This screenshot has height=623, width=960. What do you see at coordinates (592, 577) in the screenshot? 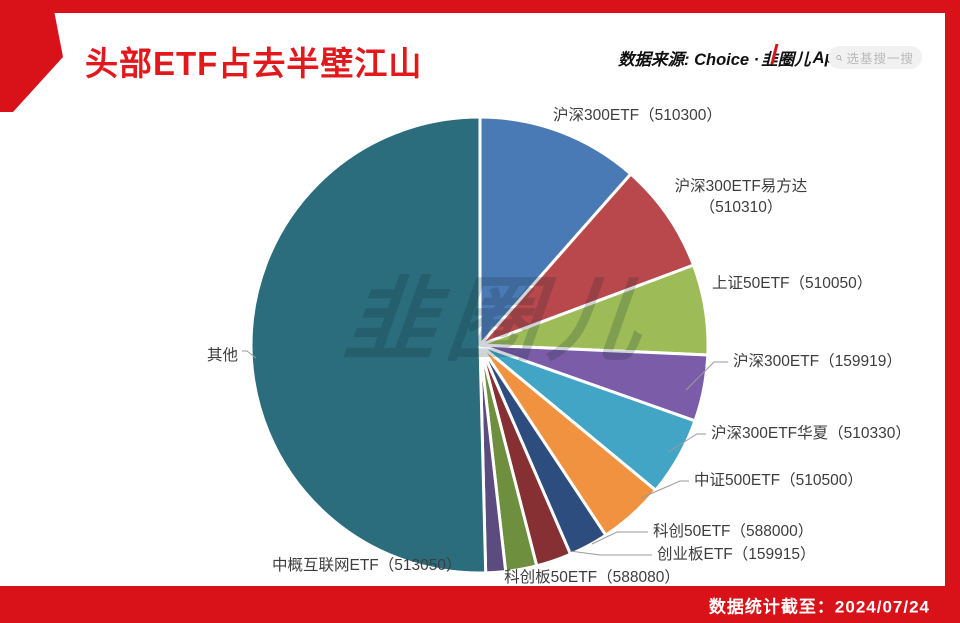
I see `slice-label-8: 科创板50ETF（588080）` at bounding box center [592, 577].